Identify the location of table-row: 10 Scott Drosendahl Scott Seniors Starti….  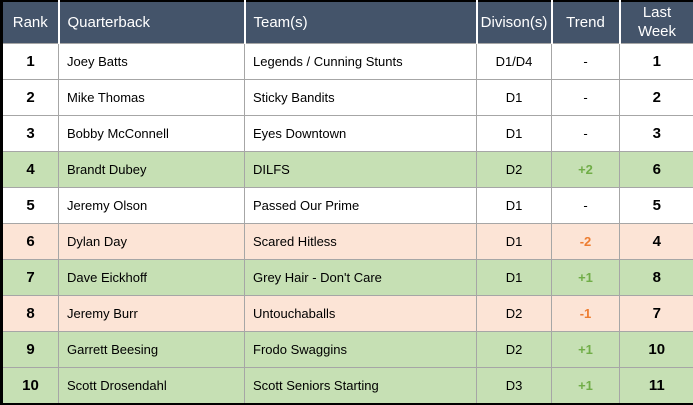
(347, 386).